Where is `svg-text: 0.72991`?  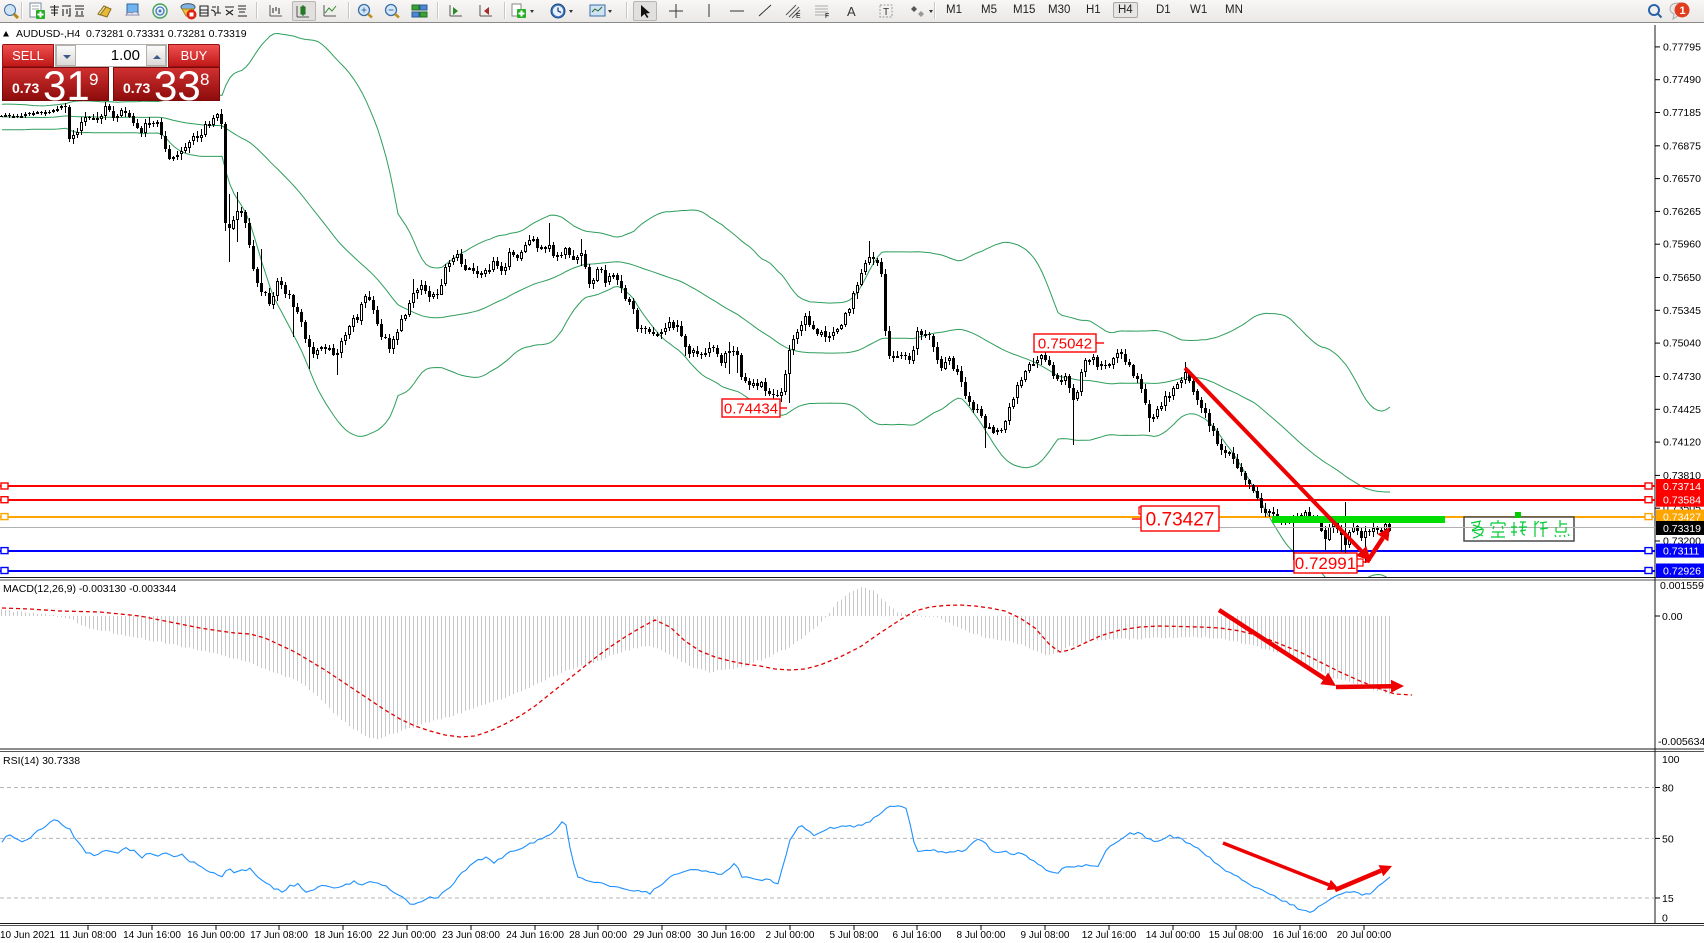
svg-text: 0.72991 is located at coordinates (1325, 563).